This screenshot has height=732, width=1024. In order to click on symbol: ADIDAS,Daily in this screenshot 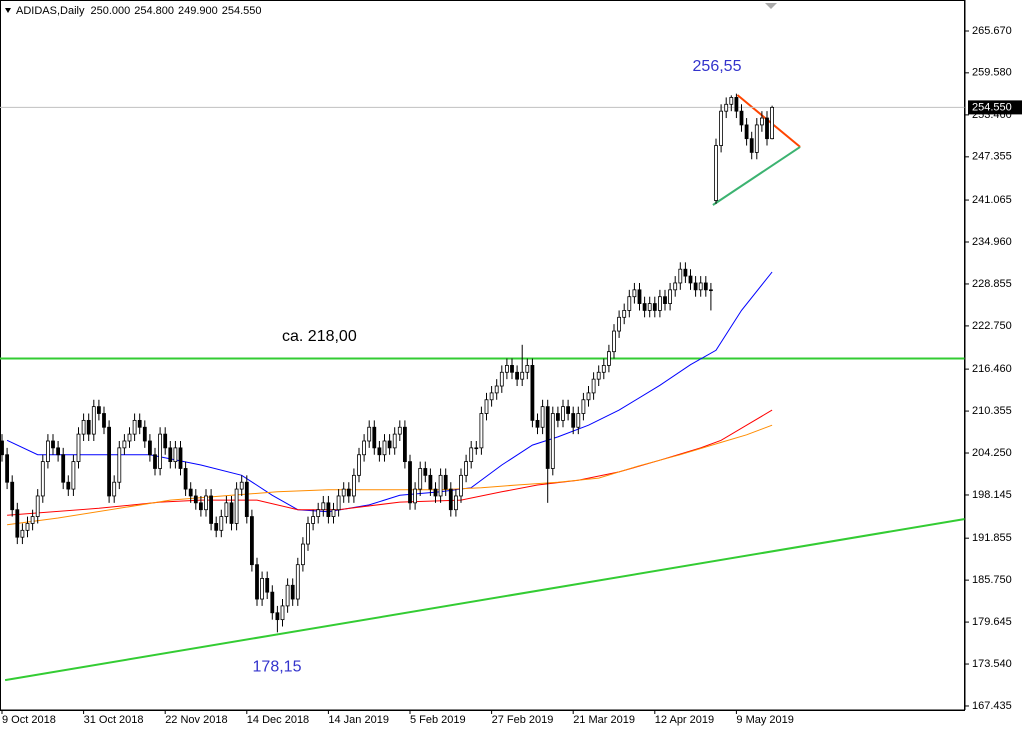, I will do `click(50, 11)`.